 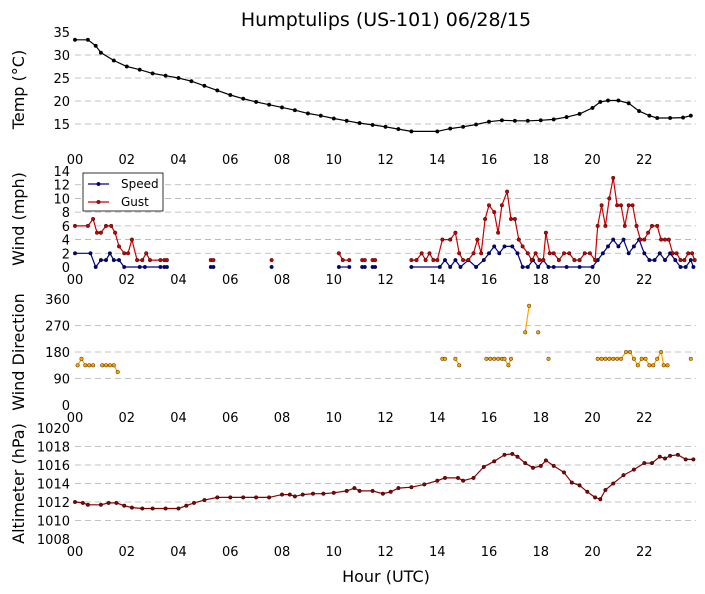 What do you see at coordinates (384, 339) in the screenshot?
I see `series-direction` at bounding box center [384, 339].